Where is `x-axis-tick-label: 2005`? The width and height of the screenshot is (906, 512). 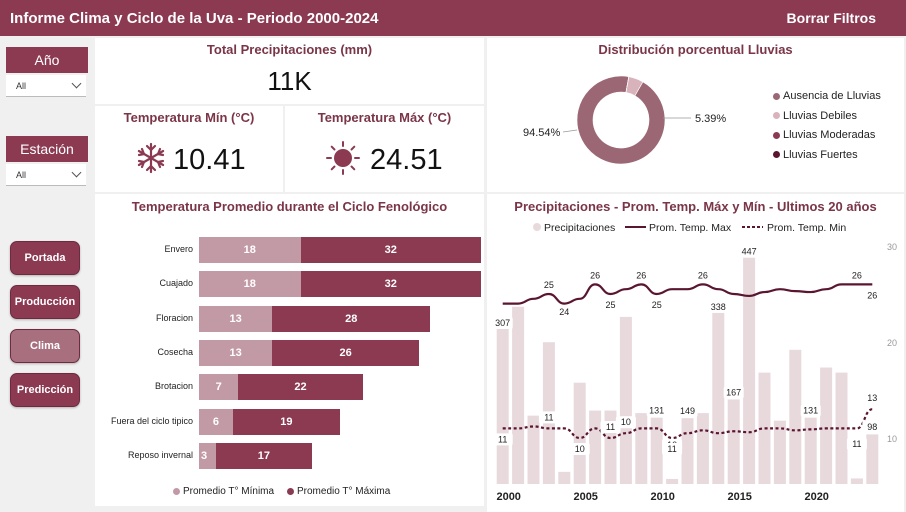
x-axis-tick-label: 2005 is located at coordinates (585, 497).